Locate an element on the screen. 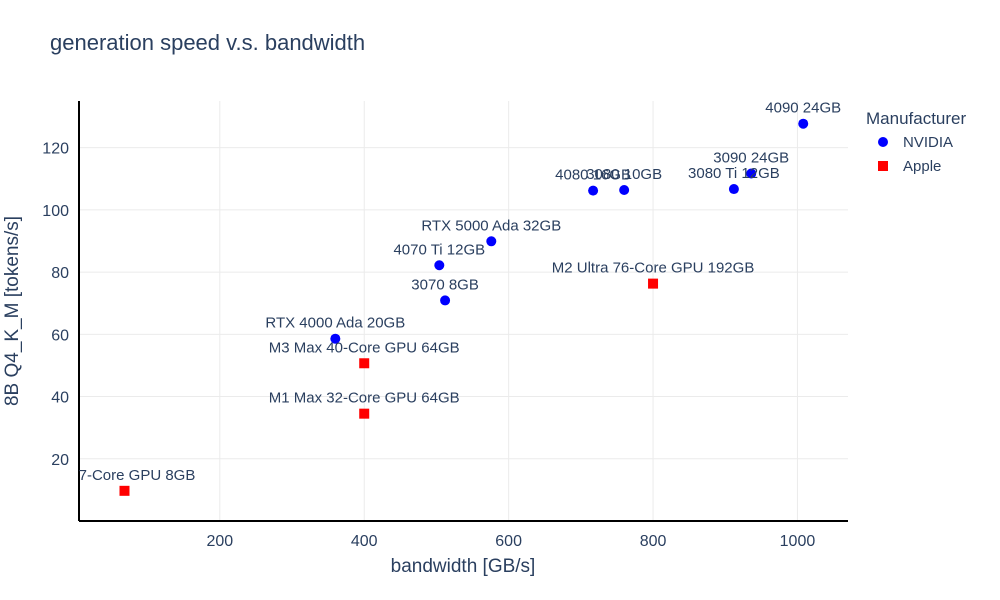 The width and height of the screenshot is (1000, 600). x-tick-label: 600 is located at coordinates (508, 541).